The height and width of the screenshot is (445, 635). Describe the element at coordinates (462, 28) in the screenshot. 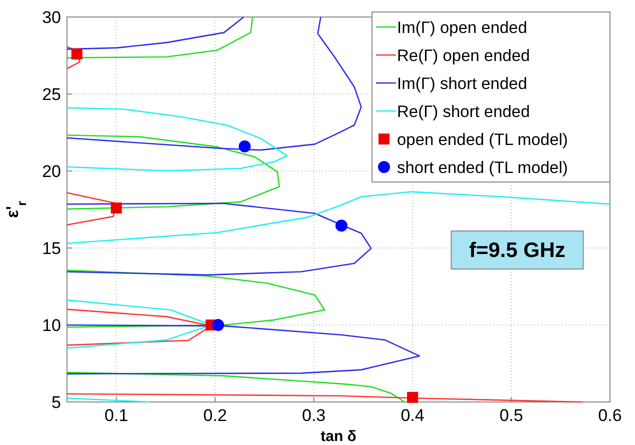

I see `legend-label: Im(Γ) open ended` at that location.